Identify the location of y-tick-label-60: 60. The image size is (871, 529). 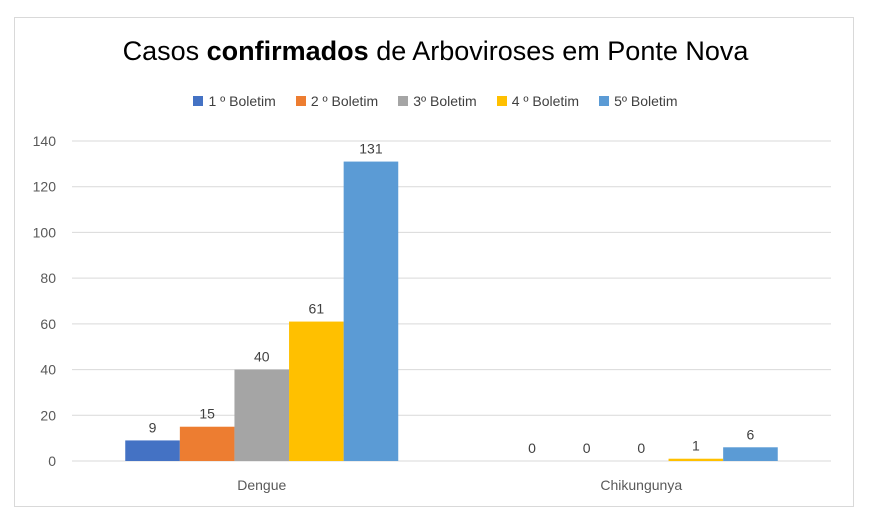
(48, 324).